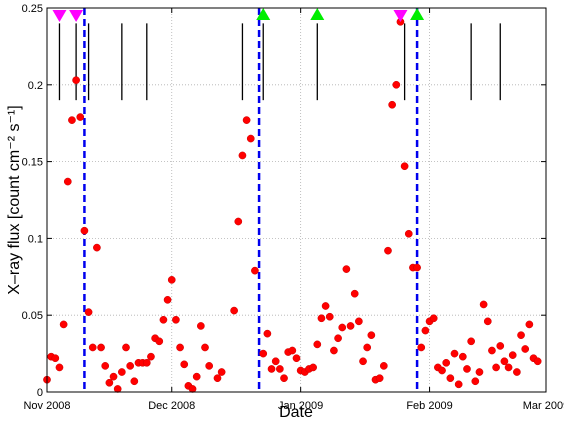 This screenshot has width=564, height=425. What do you see at coordinates (429, 406) in the screenshot?
I see `x-tick-label: Feb 2009` at bounding box center [429, 406].